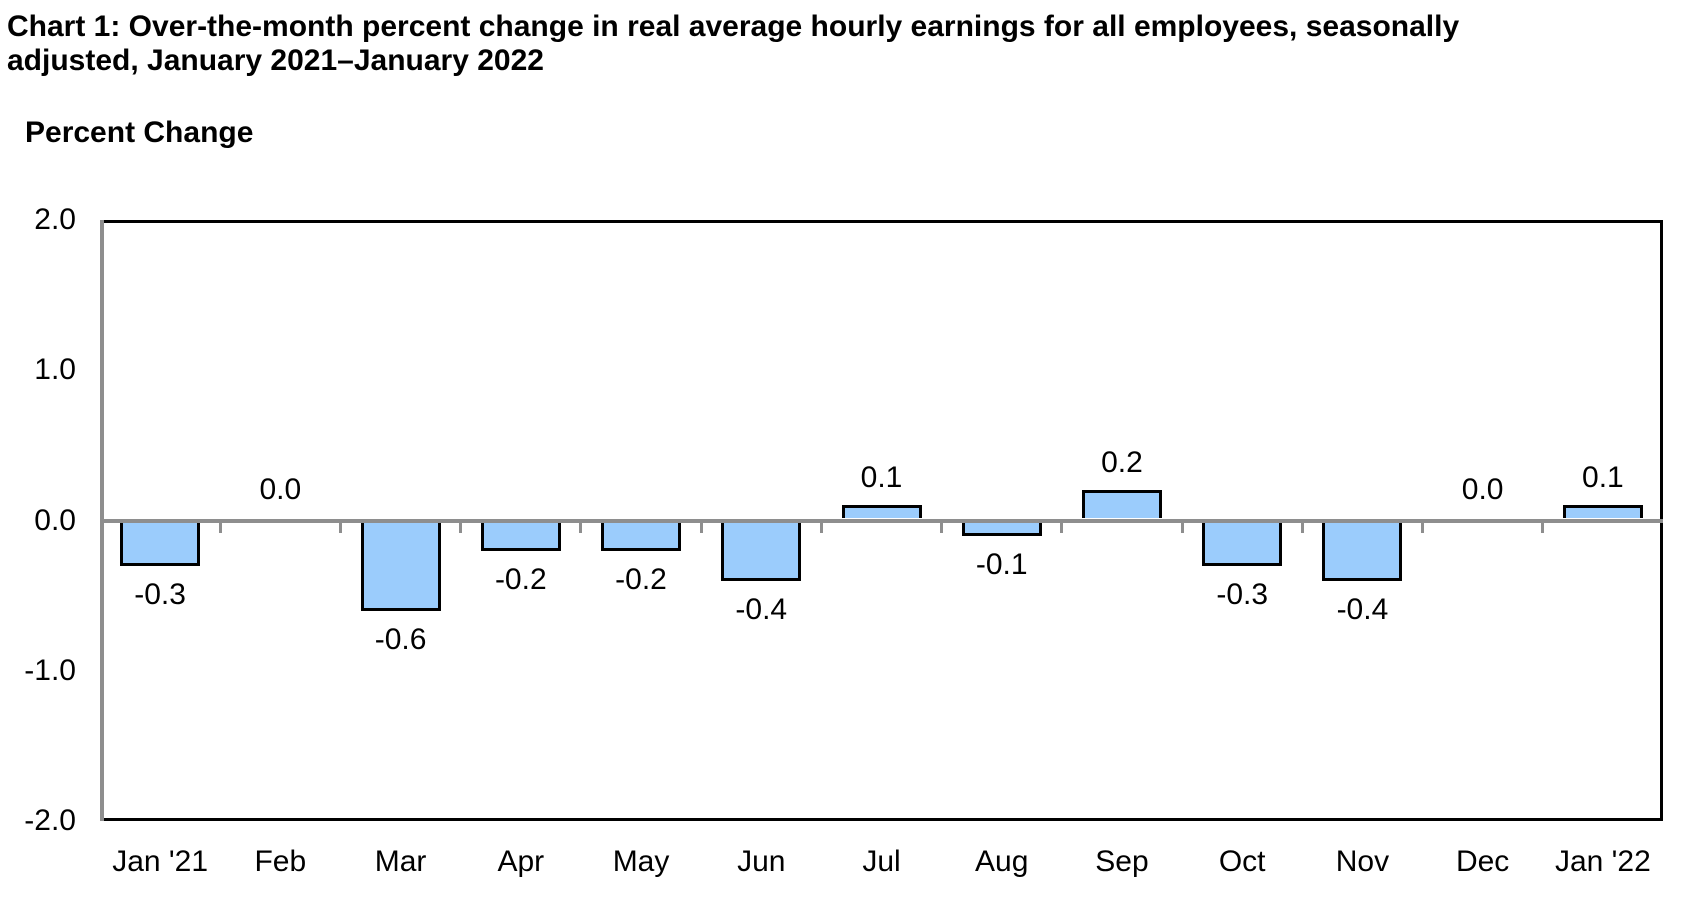 The height and width of the screenshot is (905, 1684). What do you see at coordinates (1602, 512) in the screenshot?
I see `bar-jan22` at bounding box center [1602, 512].